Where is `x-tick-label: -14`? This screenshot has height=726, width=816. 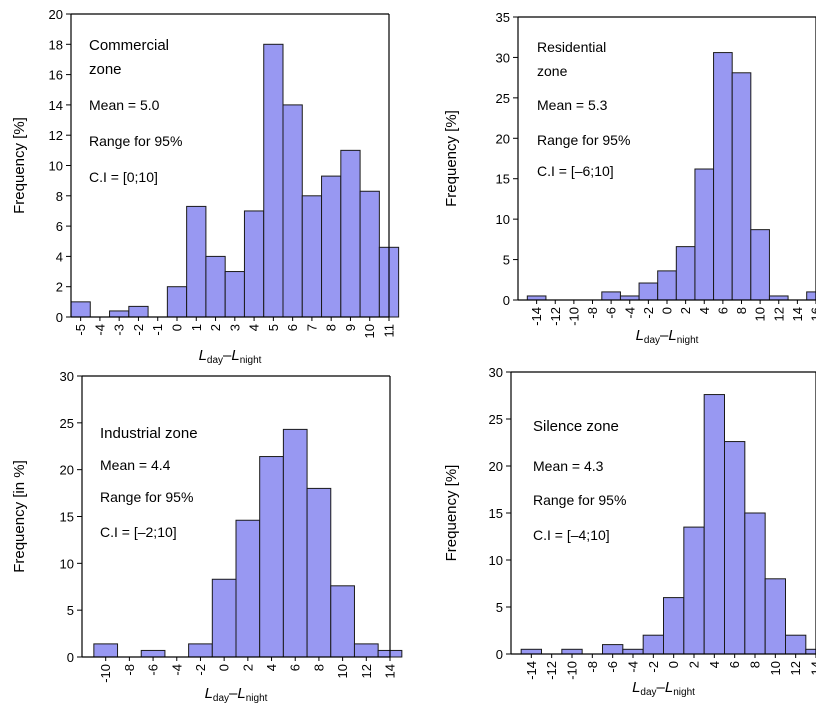
x-tick-label: -14 is located at coordinates (531, 670).